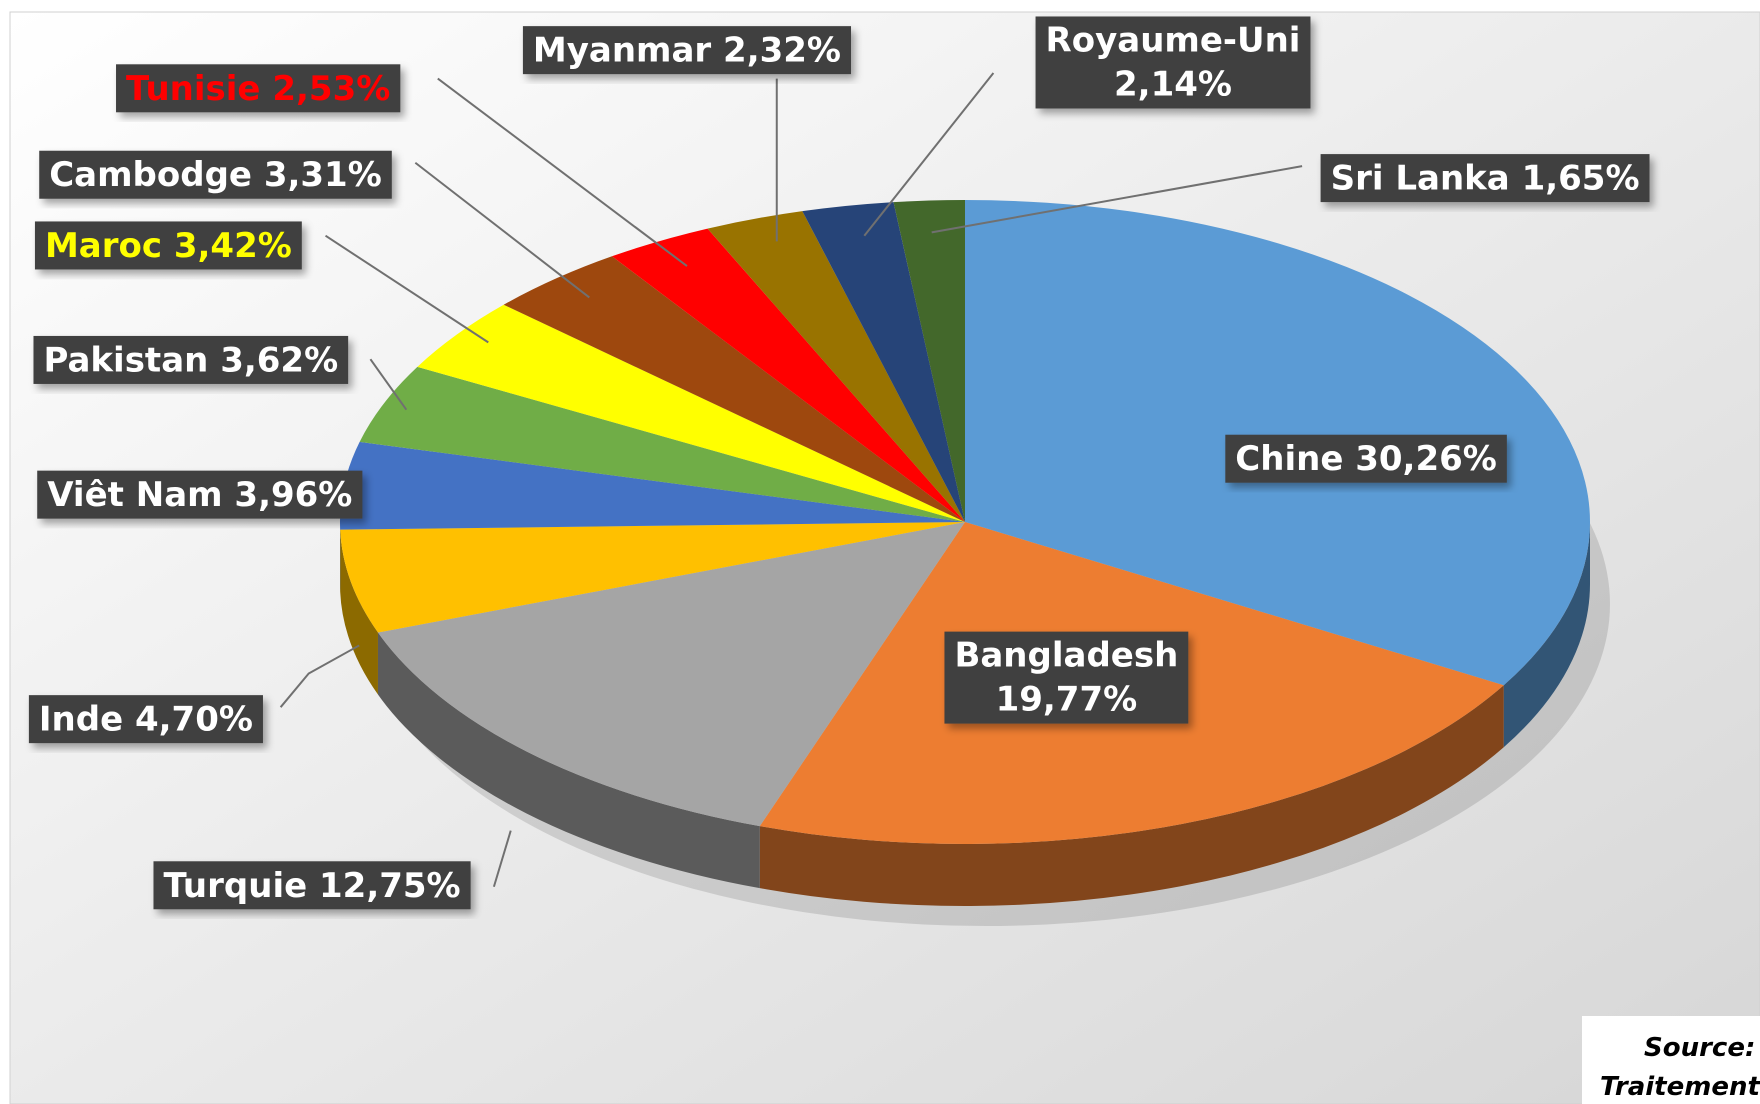 Image resolution: width=1760 pixels, height=1104 pixels. What do you see at coordinates (782, 50) in the screenshot?
I see `label-value: 2,32%` at bounding box center [782, 50].